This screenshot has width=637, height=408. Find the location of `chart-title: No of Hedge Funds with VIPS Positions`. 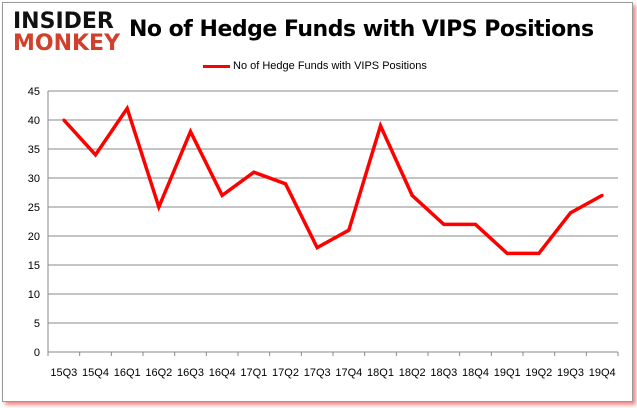

chart-title: No of Hedge Funds with VIPS Positions is located at coordinates (361, 29).